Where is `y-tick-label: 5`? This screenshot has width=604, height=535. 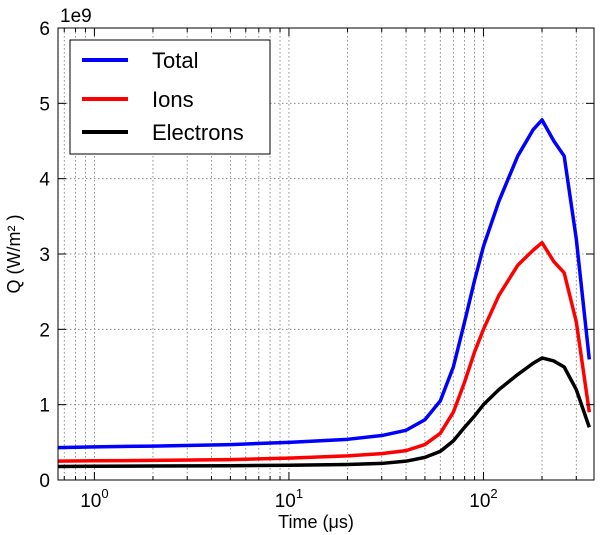
y-tick-label: 5 is located at coordinates (44, 104).